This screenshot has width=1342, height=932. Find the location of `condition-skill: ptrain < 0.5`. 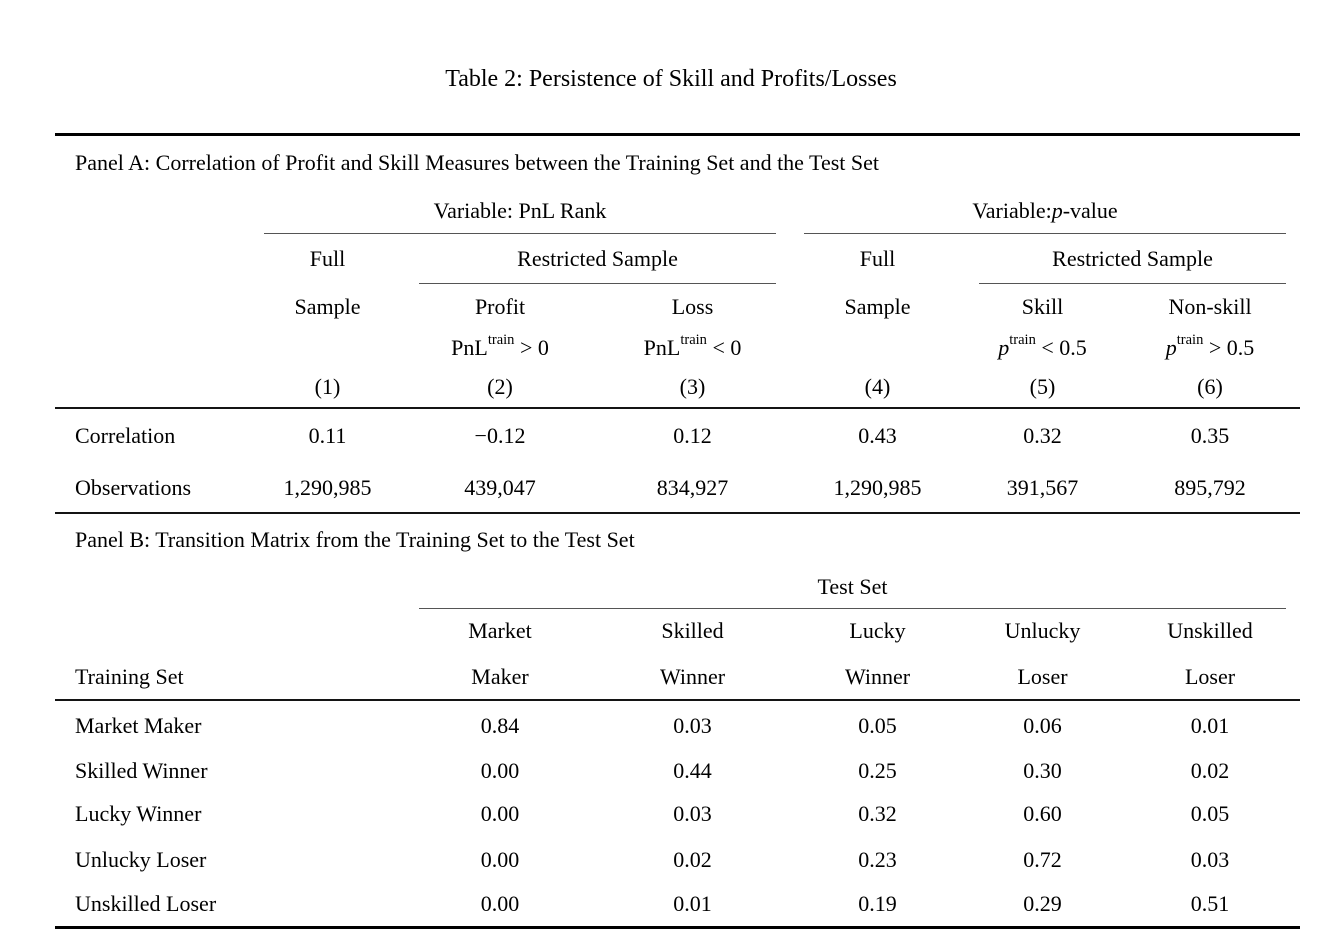

condition-skill: ptrain < 0.5 is located at coordinates (1042, 347).